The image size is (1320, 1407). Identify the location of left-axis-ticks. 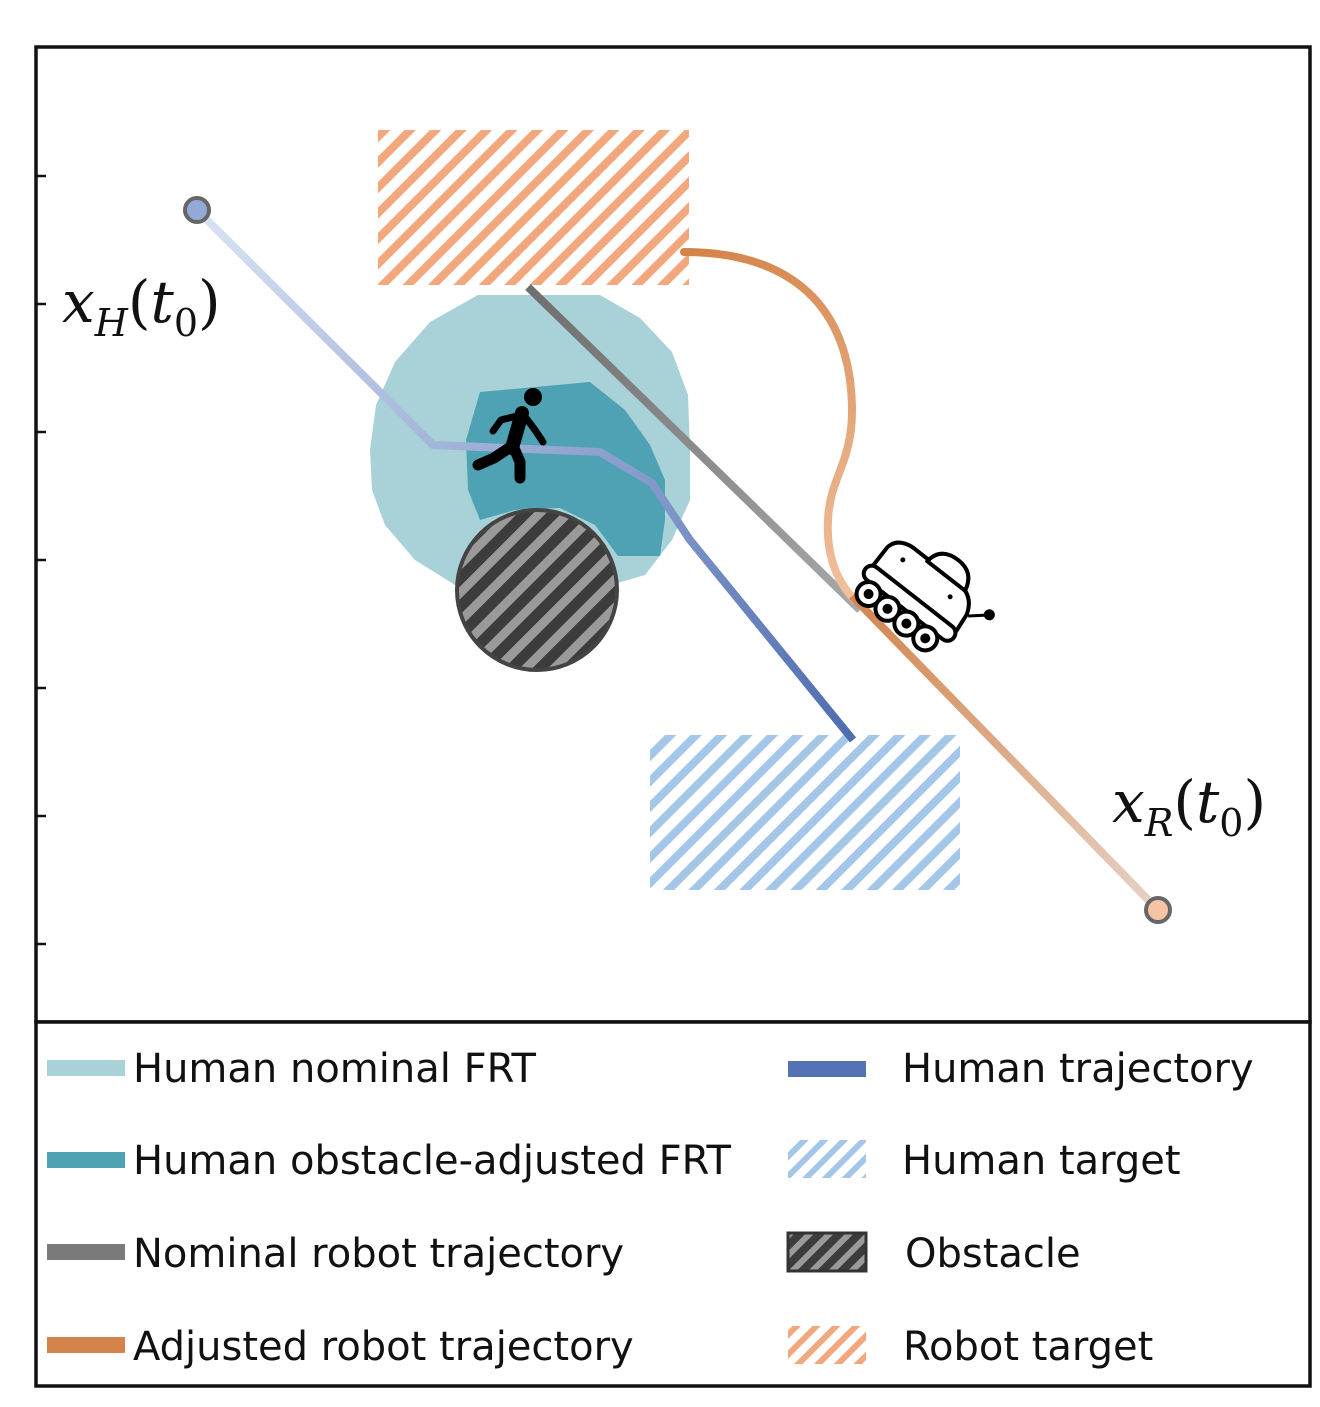
(41, 560).